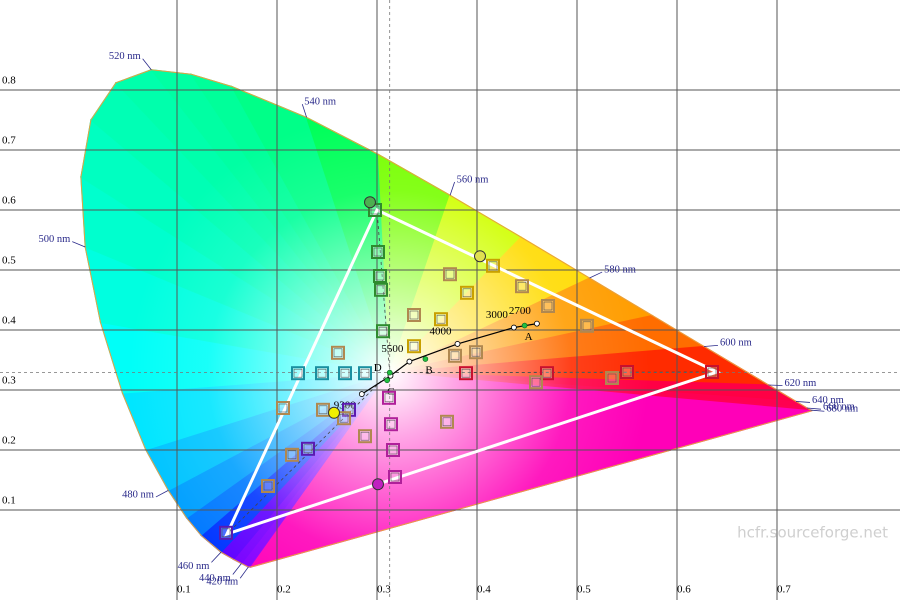 The image size is (900, 600). Describe the element at coordinates (736, 343) in the screenshot. I see `wavelength-label: 600 nm` at that location.